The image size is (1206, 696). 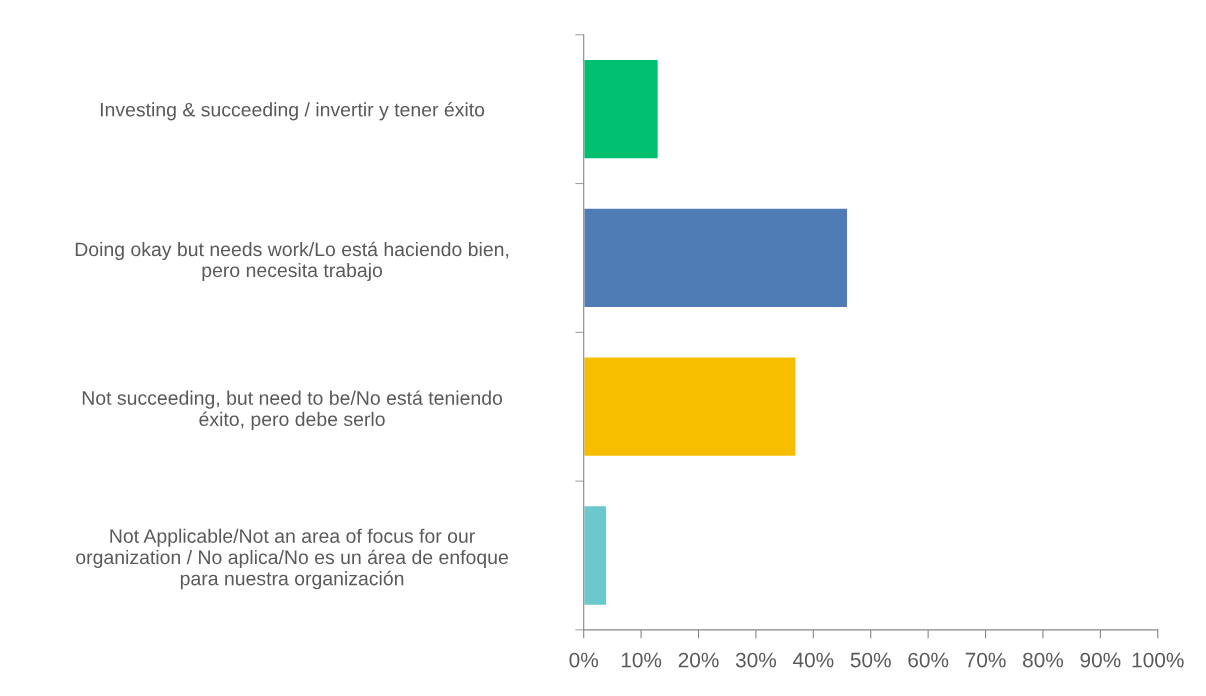 I want to click on x-tick-label: 90%, so click(x=1100, y=660).